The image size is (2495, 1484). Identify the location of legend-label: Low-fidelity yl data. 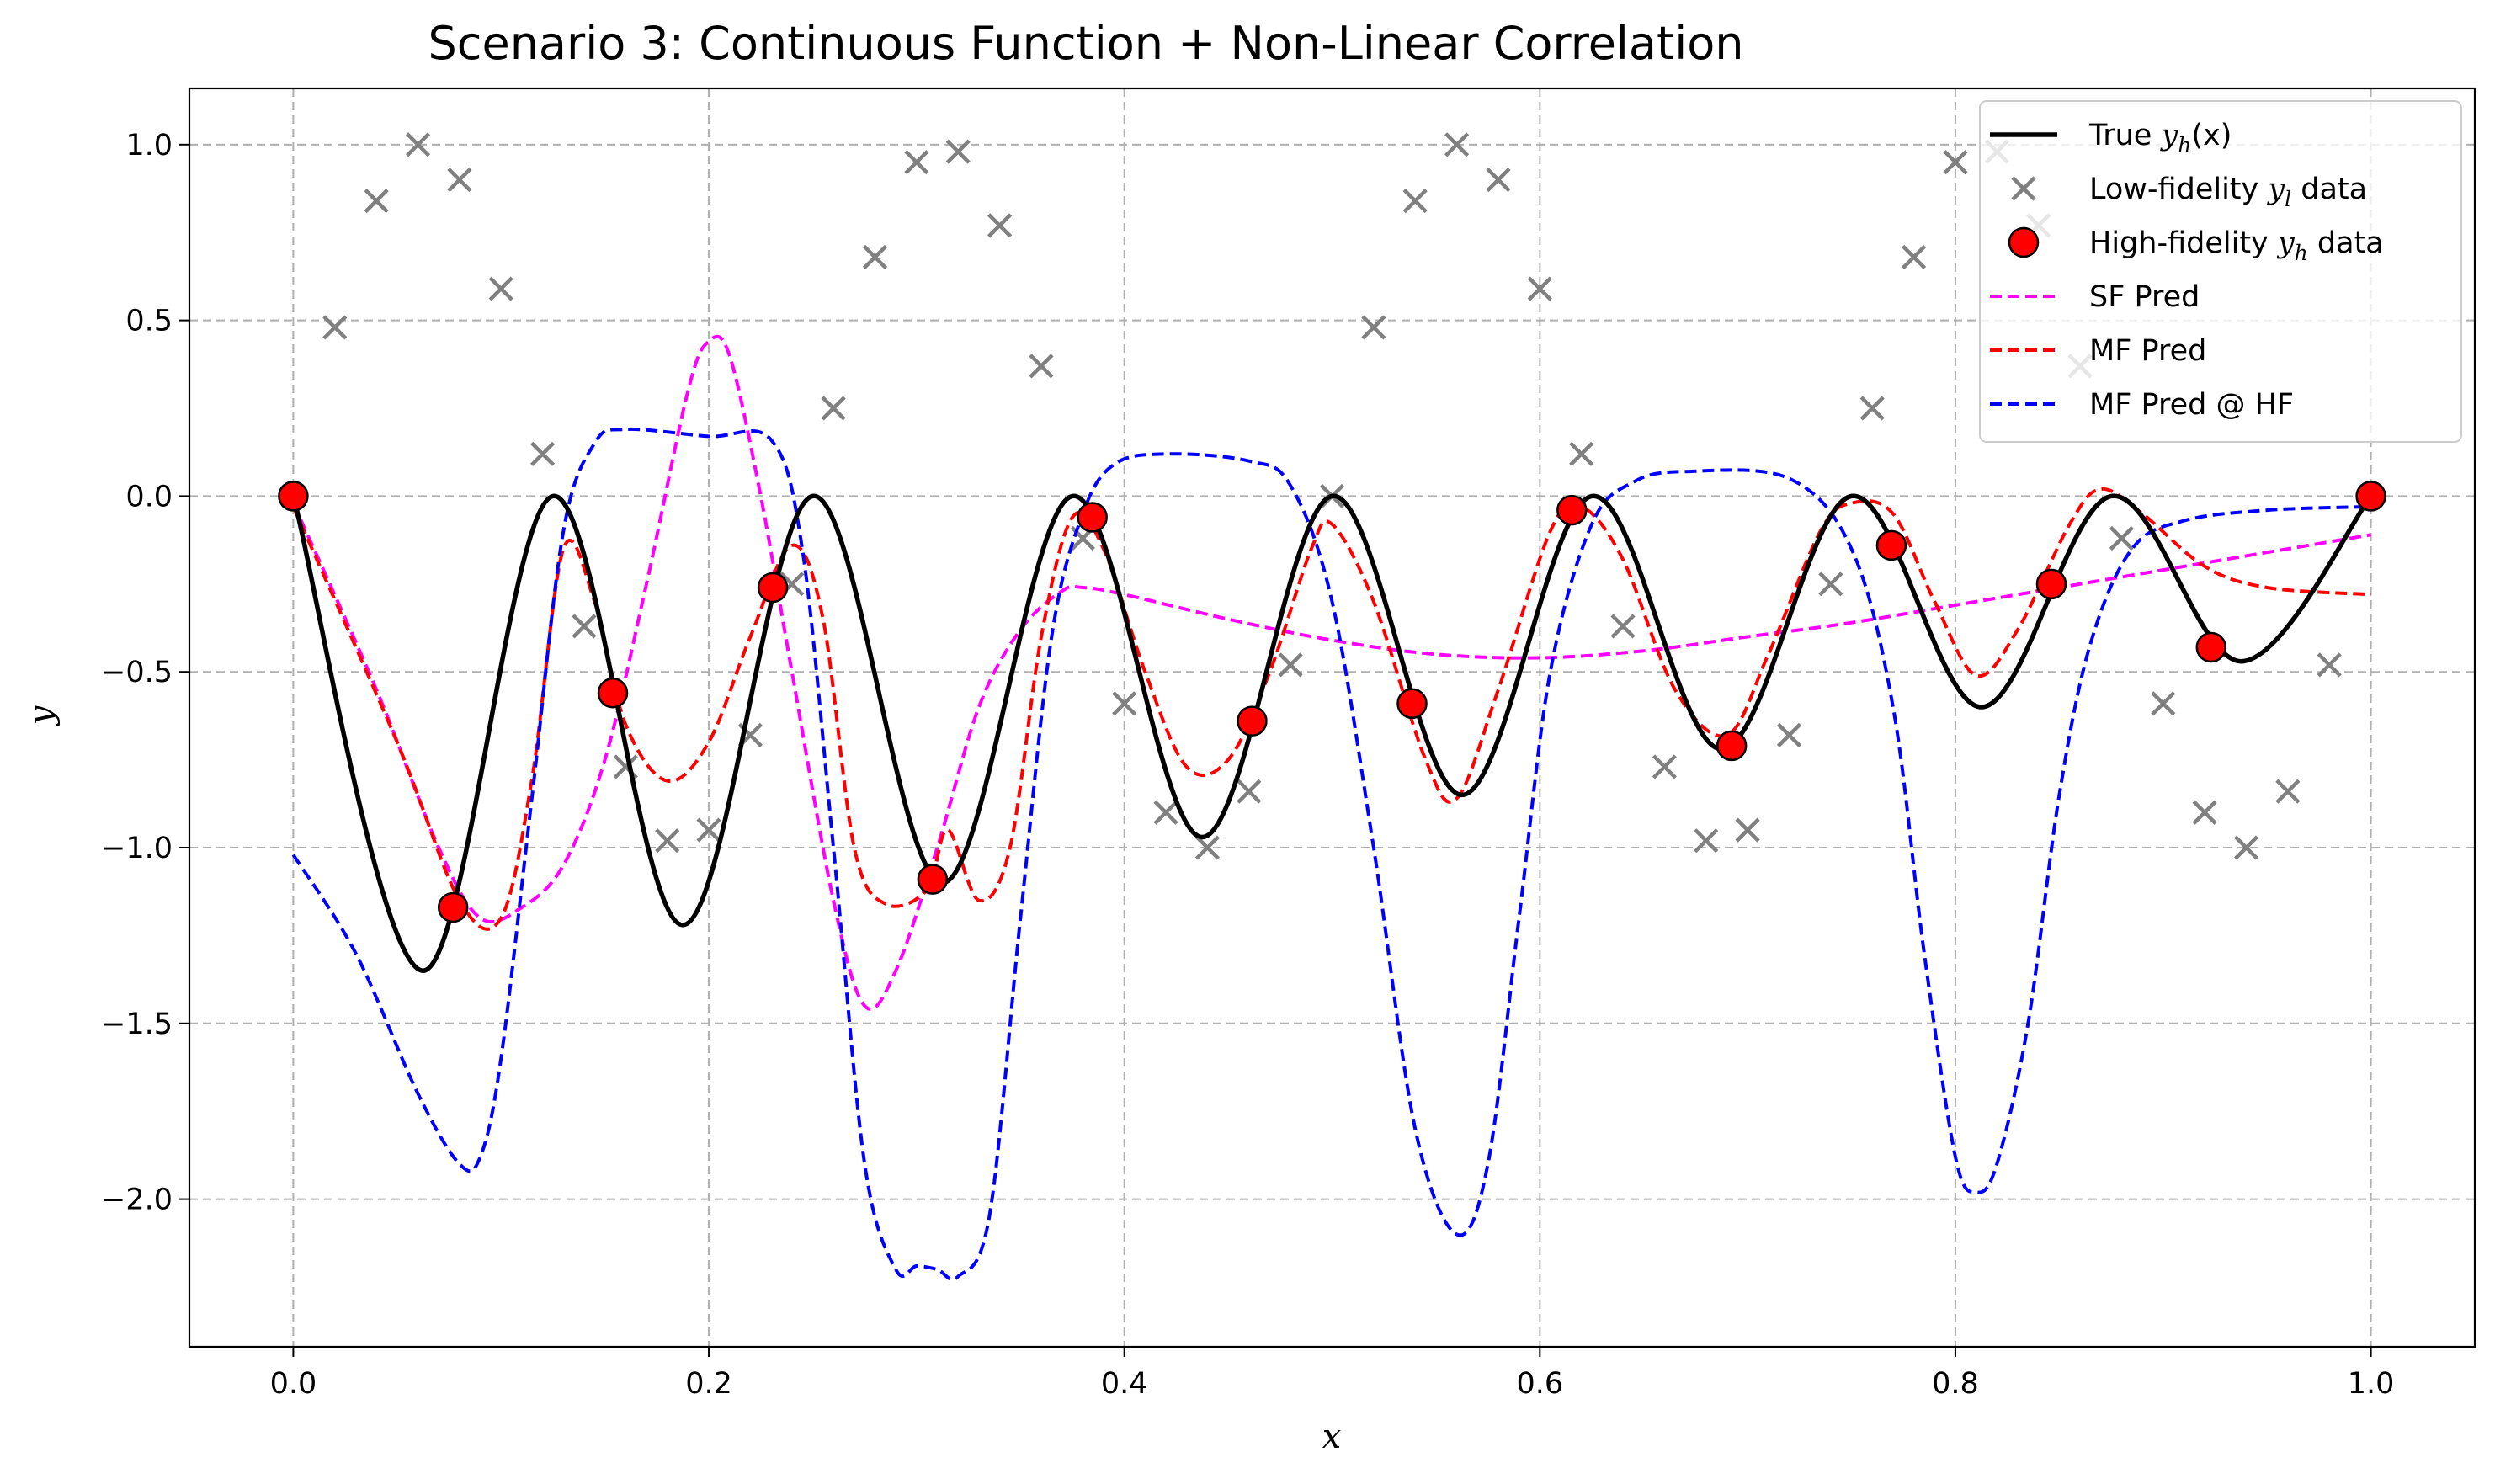
(2228, 192).